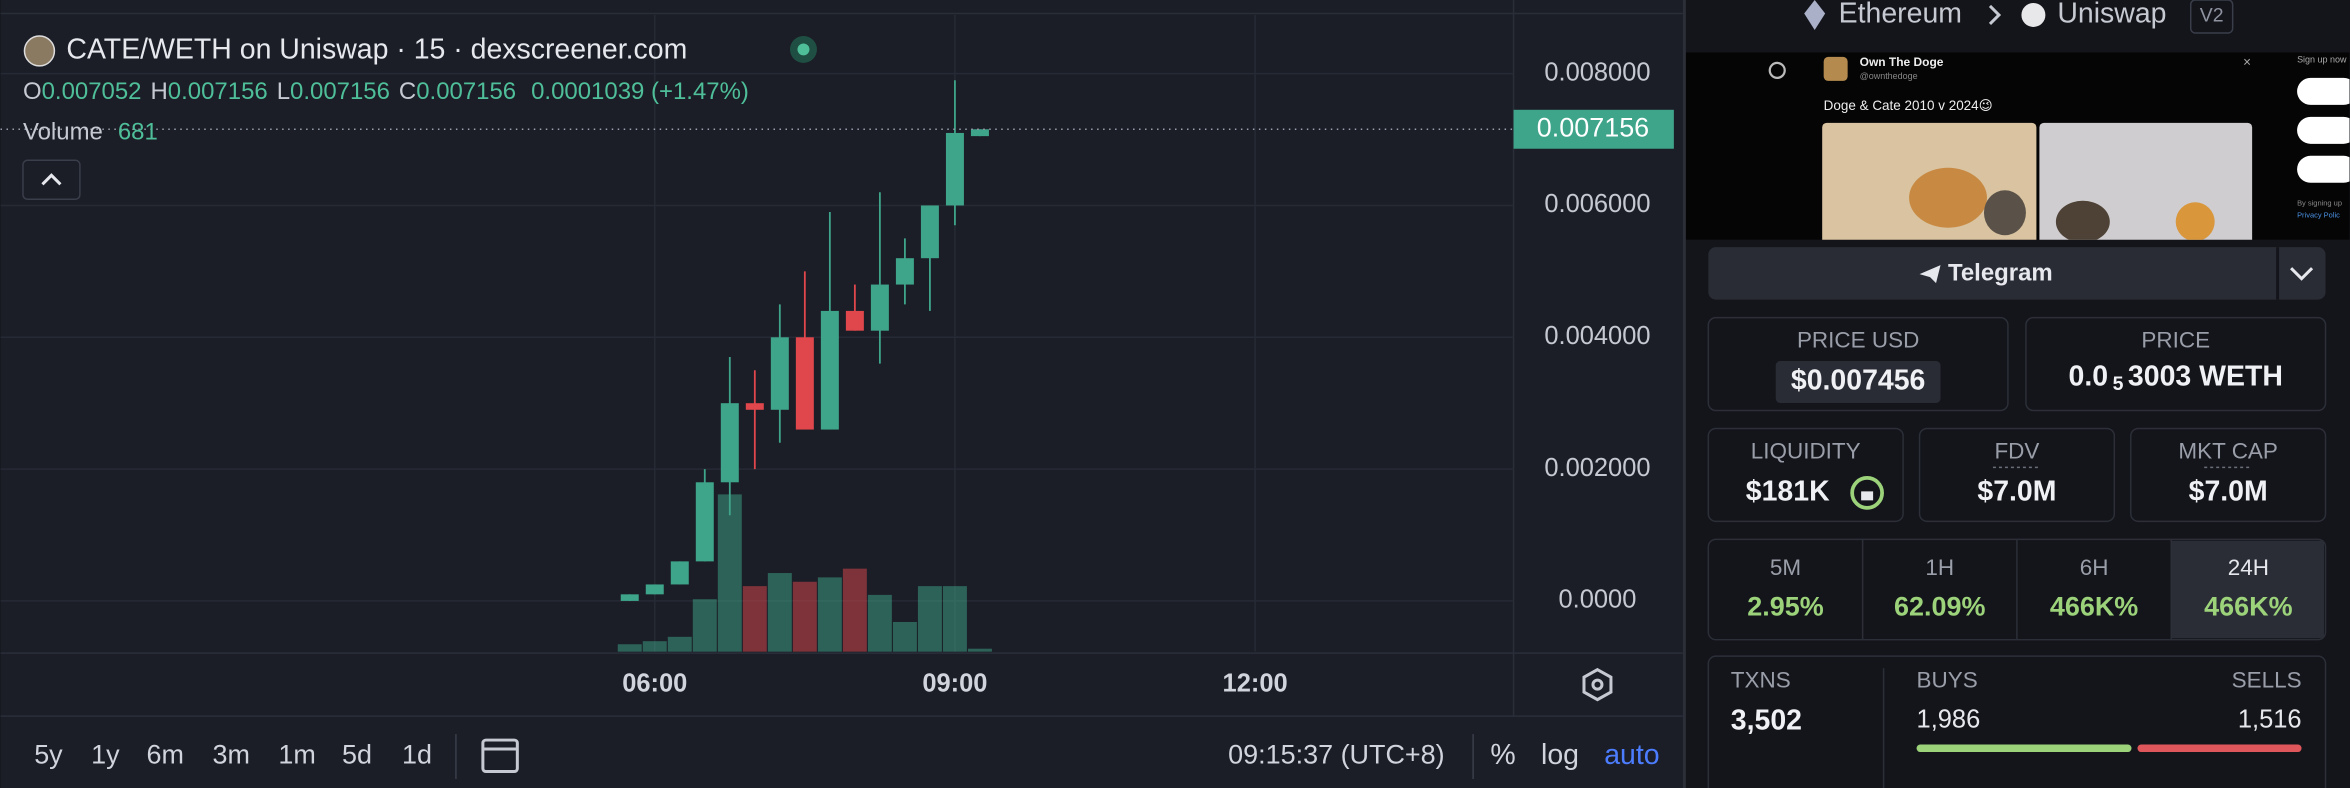  I want to click on stat-label: FDV, so click(2016, 450).